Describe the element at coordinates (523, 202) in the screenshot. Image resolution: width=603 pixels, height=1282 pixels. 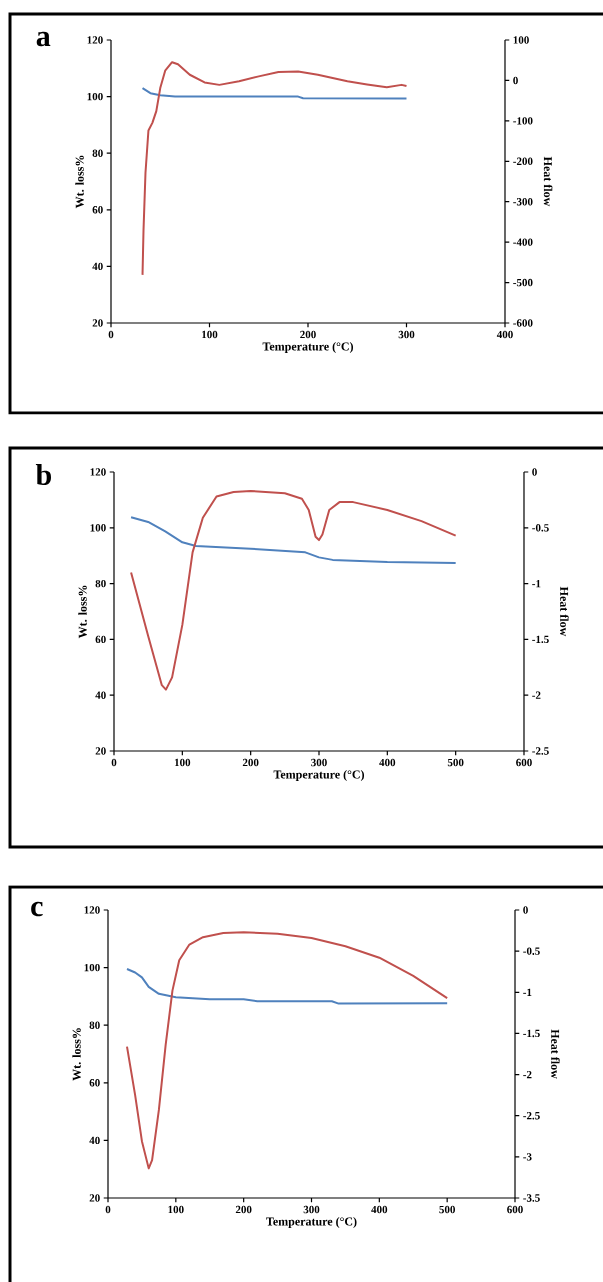
I see `y2-tick-label: -300` at that location.